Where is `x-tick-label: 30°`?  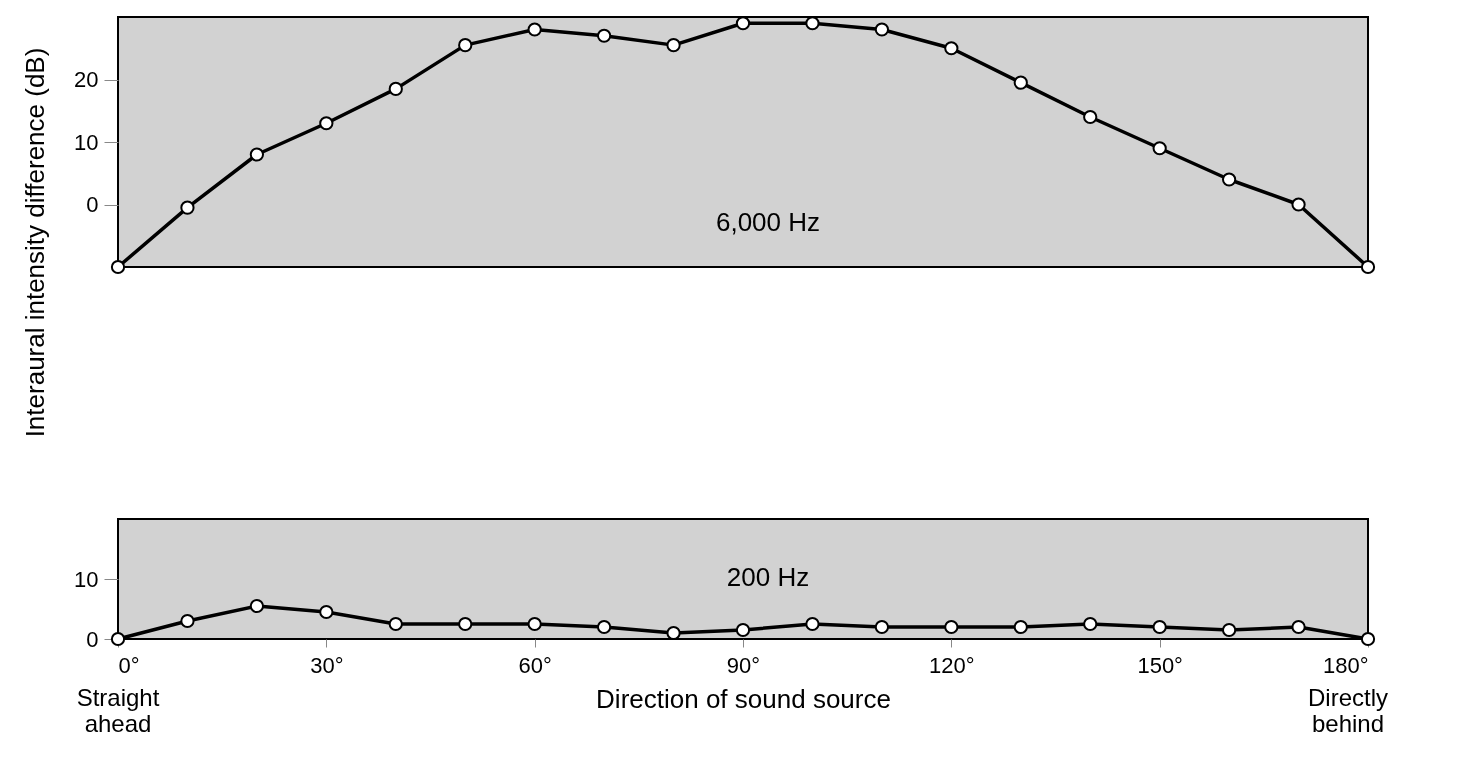
x-tick-label: 30° is located at coordinates (327, 665).